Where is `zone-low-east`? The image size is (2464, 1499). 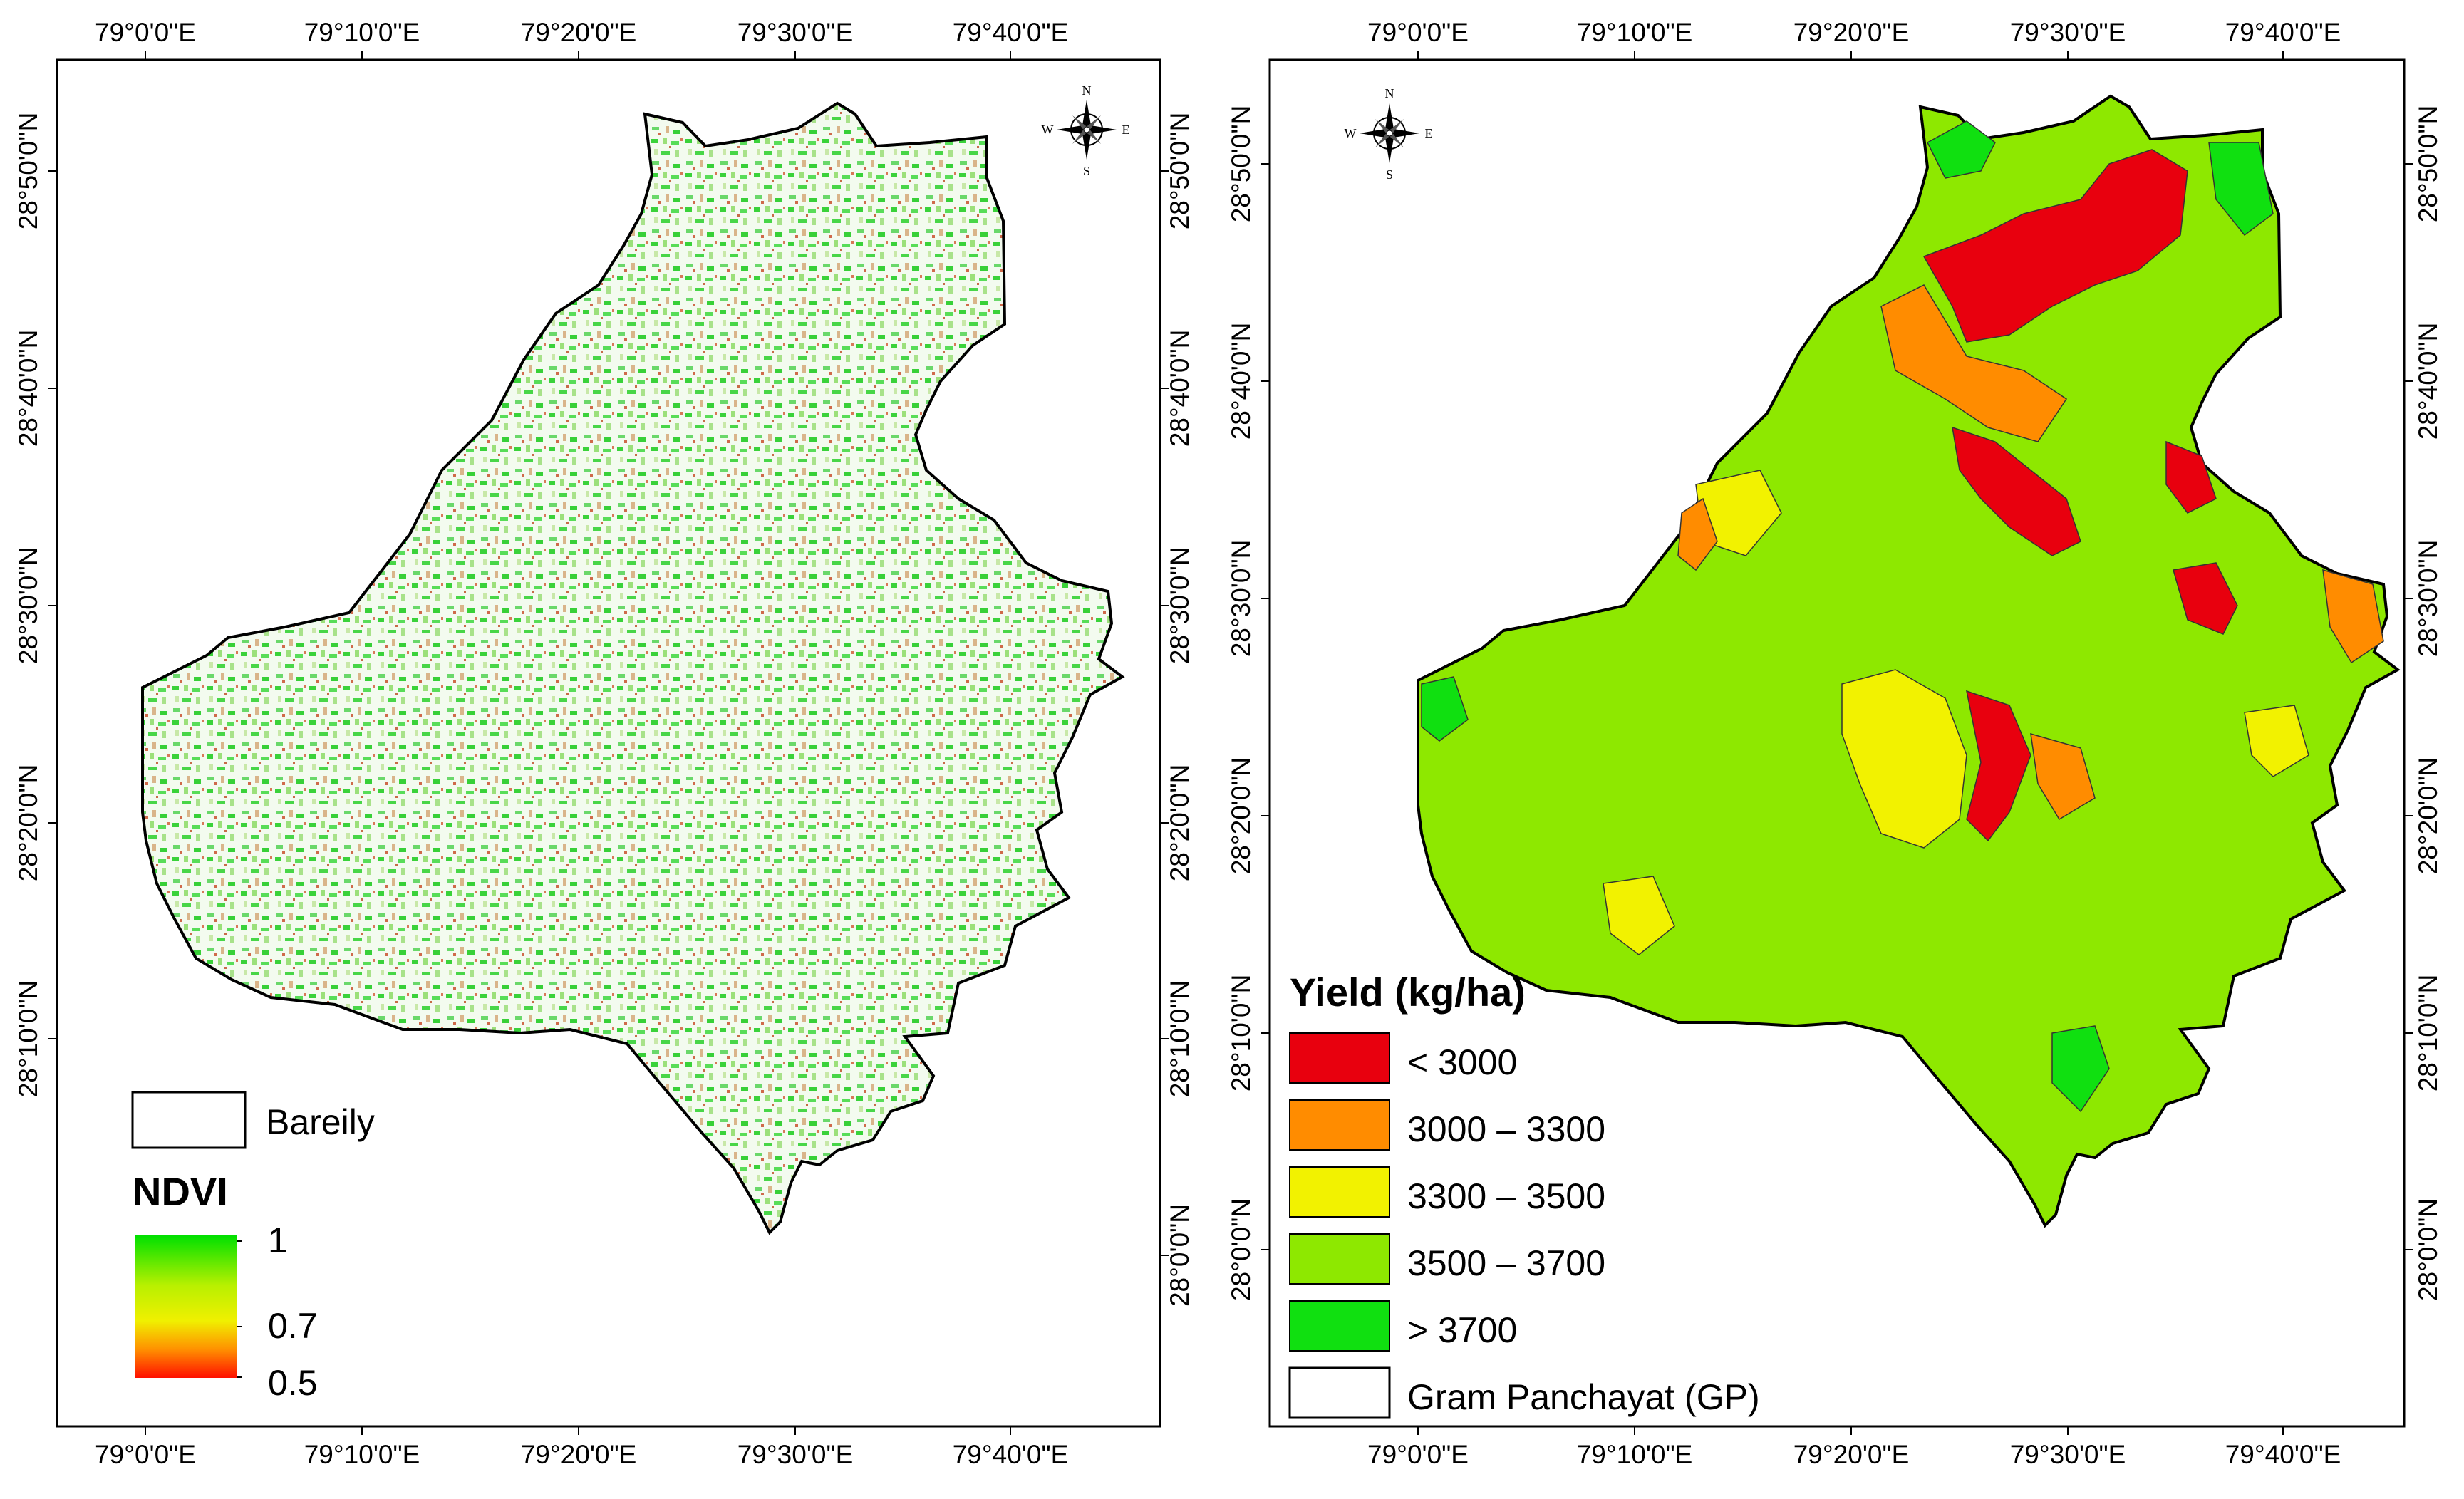
zone-low-east is located at coordinates (2191, 477).